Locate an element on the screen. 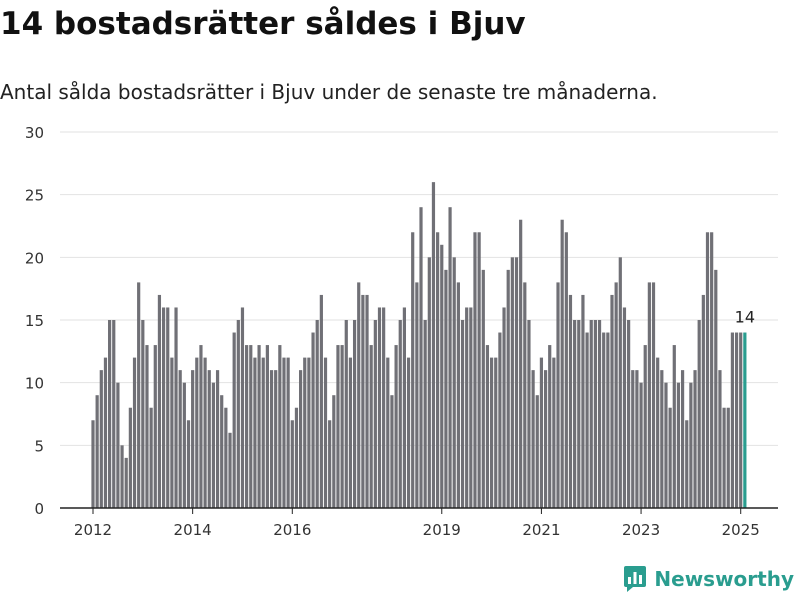  data-label: 14 is located at coordinates (745, 317).